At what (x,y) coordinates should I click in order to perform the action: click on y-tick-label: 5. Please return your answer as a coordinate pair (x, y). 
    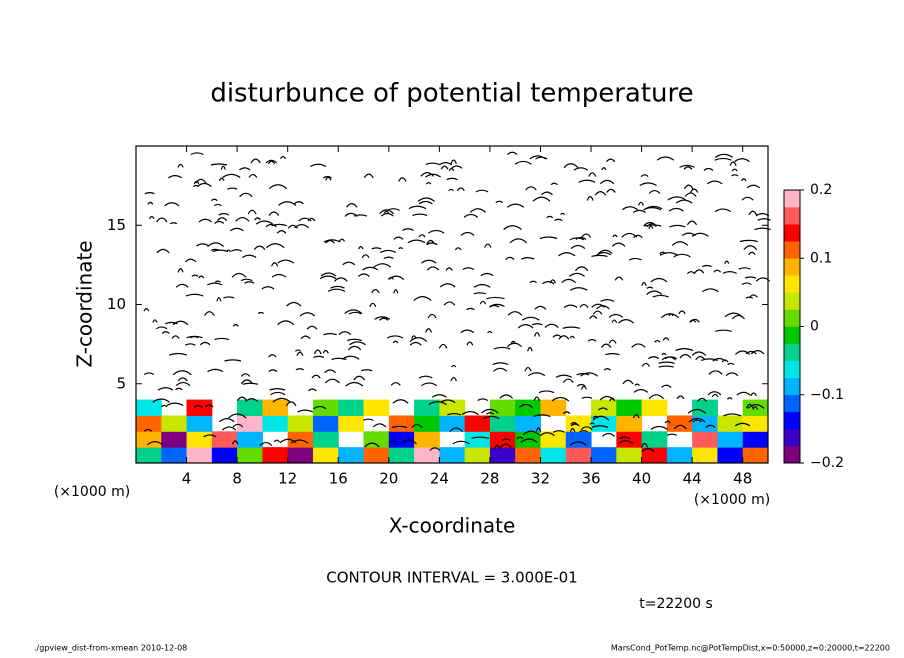
    Looking at the image, I should click on (121, 383).